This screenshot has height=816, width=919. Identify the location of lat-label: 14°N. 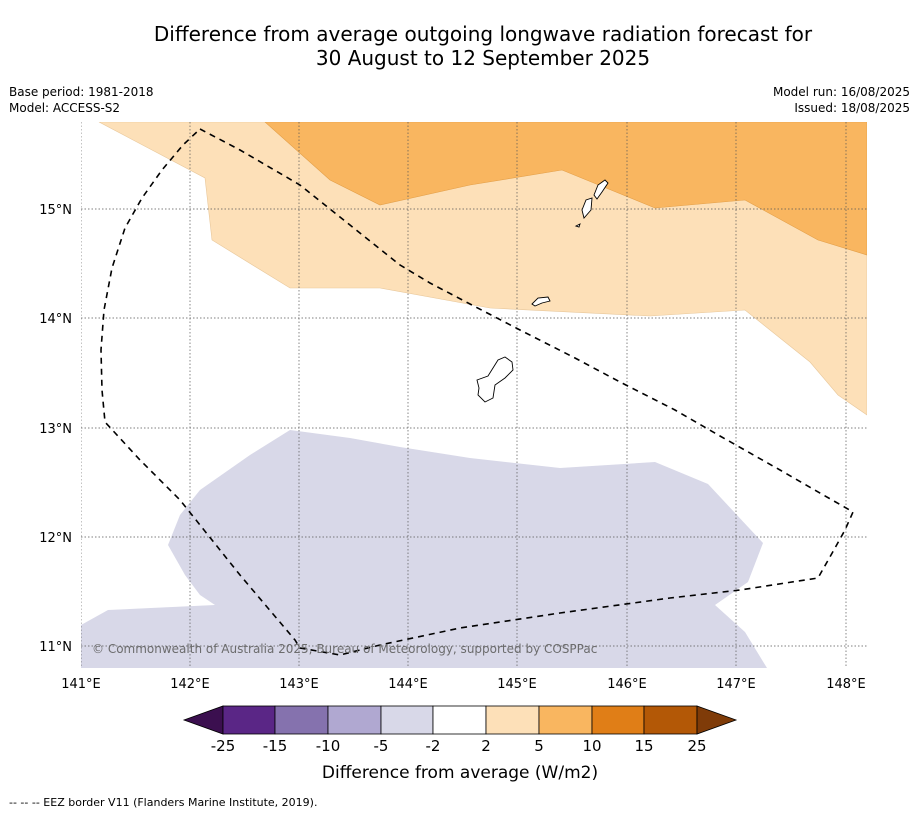
(55, 319).